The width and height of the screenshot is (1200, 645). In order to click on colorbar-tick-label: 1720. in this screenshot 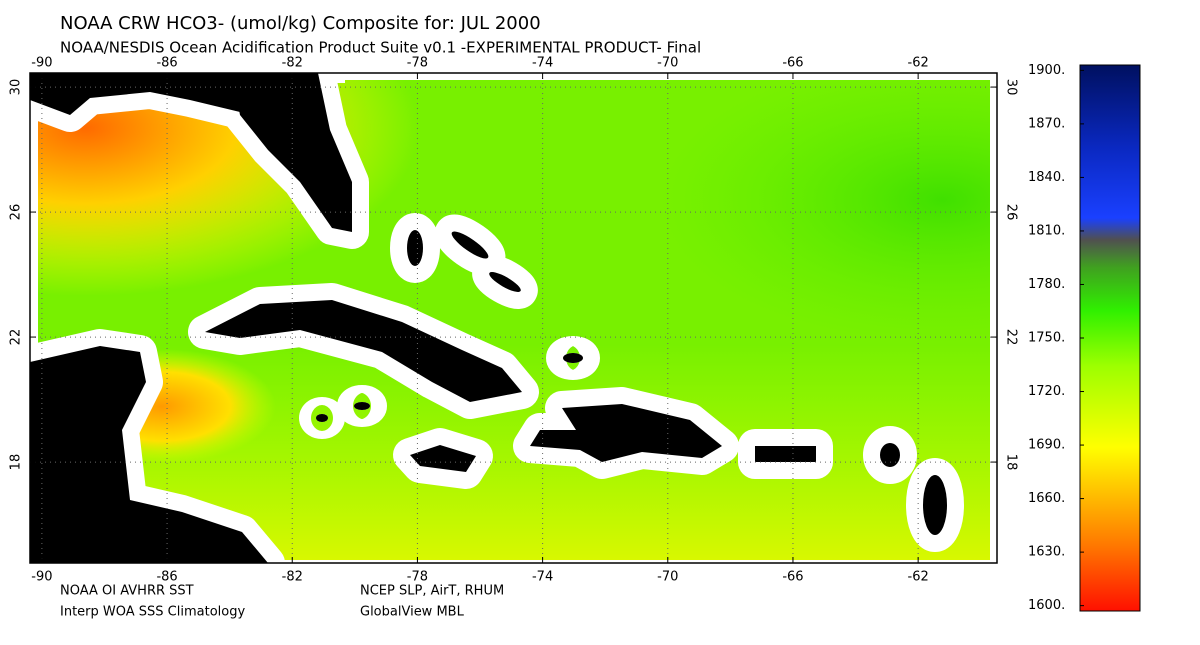, I will do `click(1046, 391)`.